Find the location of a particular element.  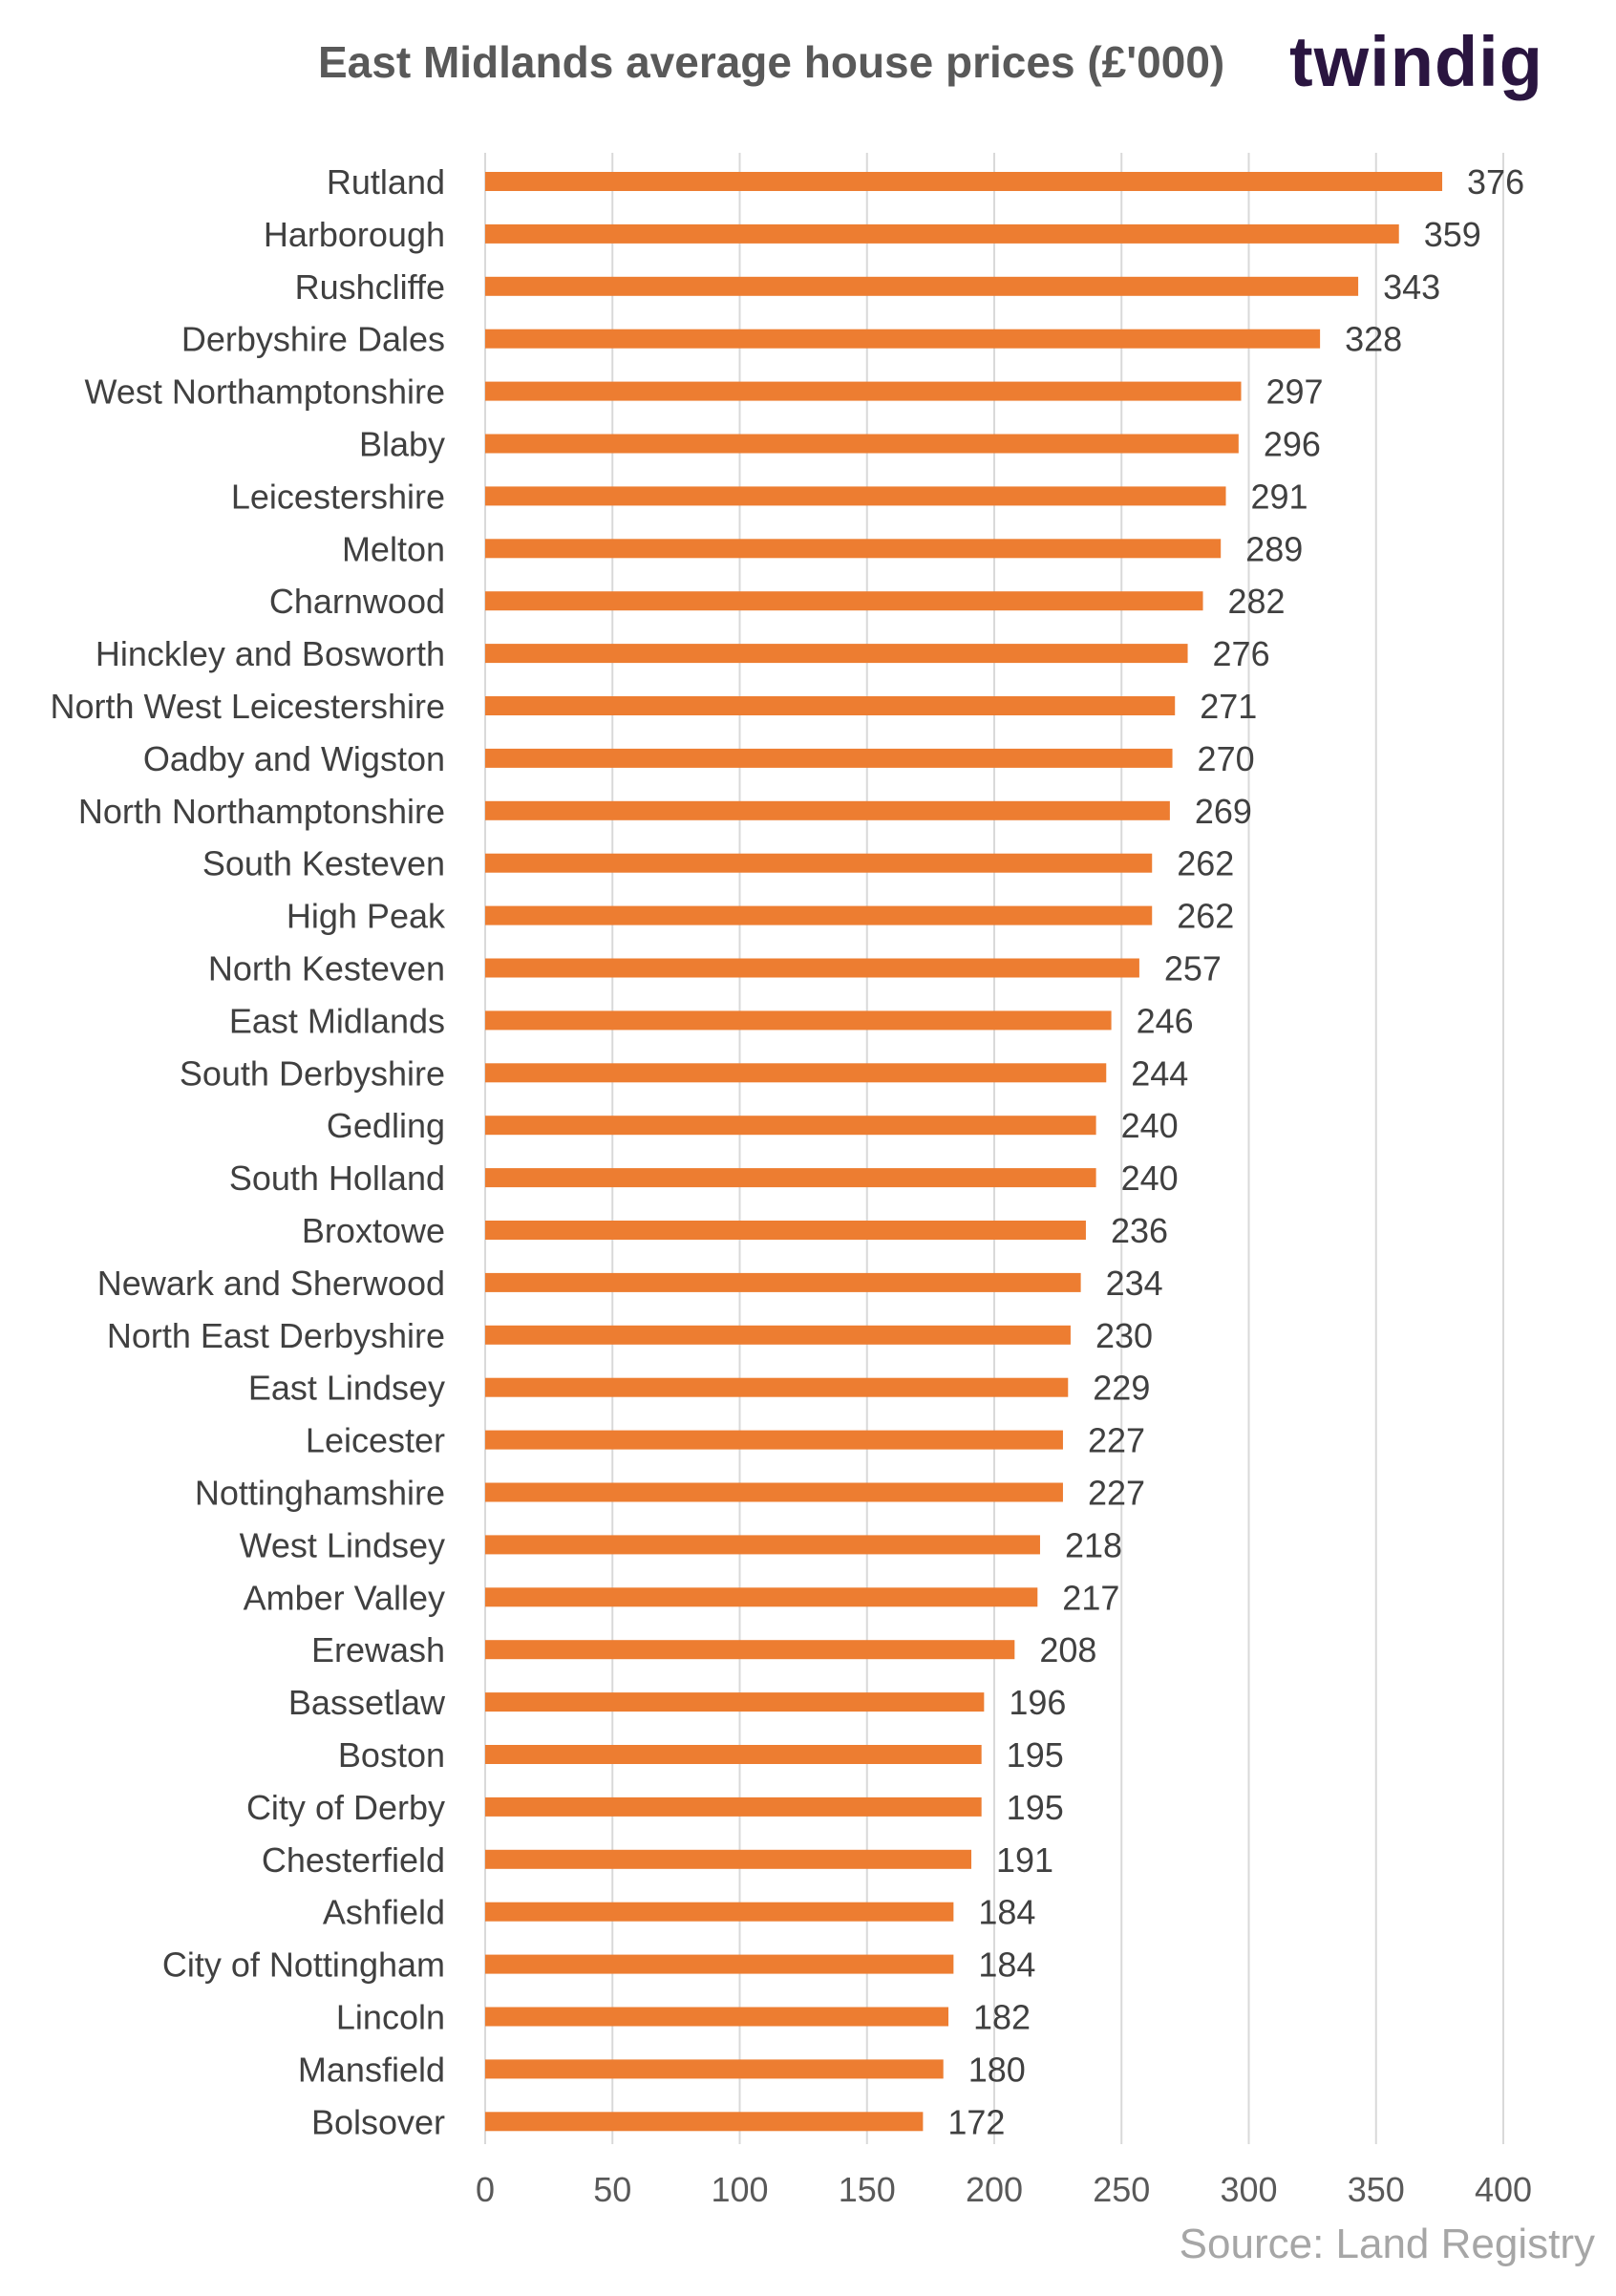

data-label: 229 is located at coordinates (1121, 1388).